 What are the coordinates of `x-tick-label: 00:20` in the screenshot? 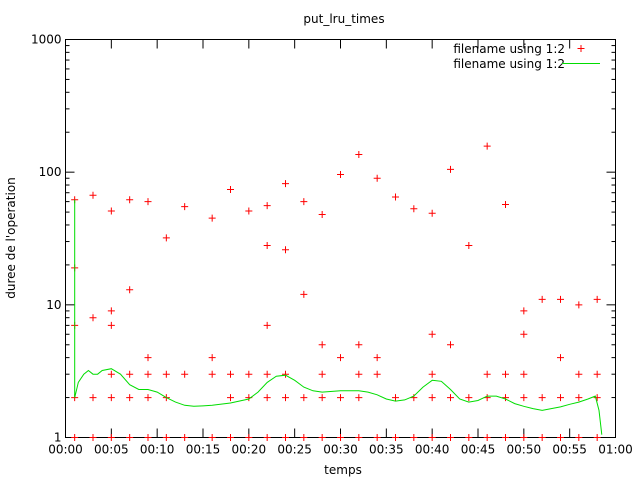 It's located at (249, 450).